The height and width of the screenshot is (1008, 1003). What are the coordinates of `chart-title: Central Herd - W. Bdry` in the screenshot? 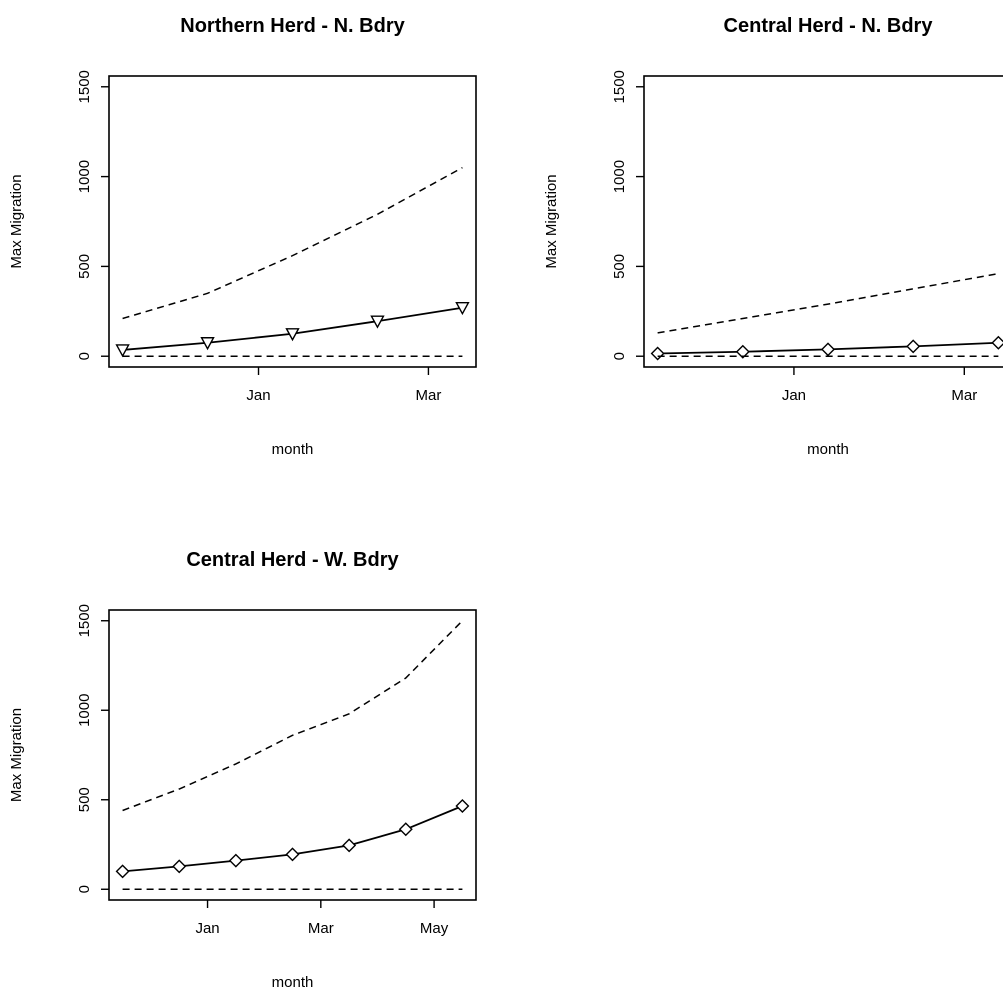 It's located at (292, 560).